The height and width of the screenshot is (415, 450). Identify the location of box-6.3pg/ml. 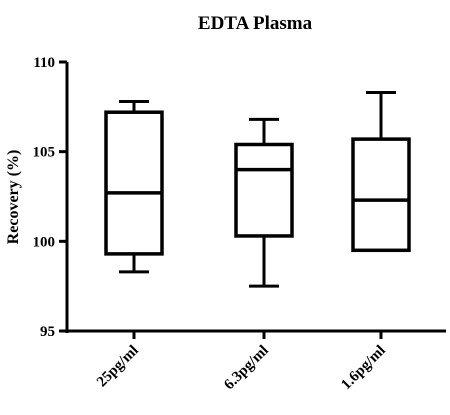
(264, 202).